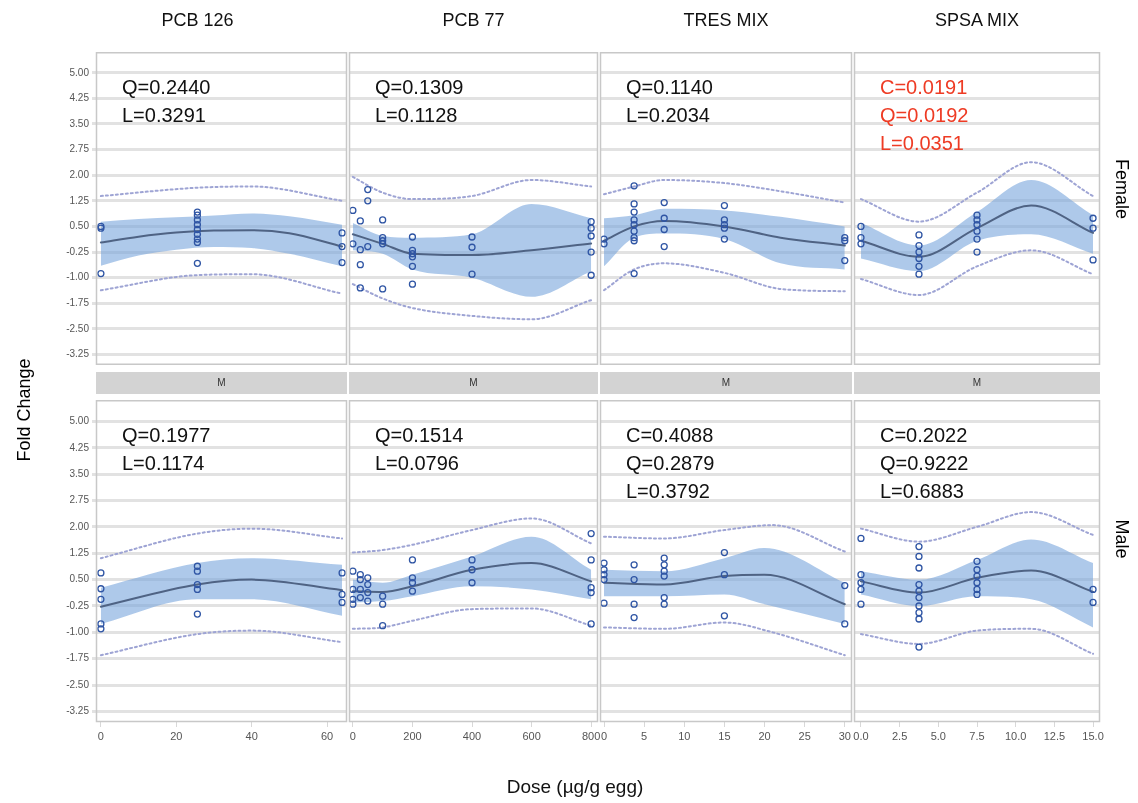 The image size is (1138, 803). I want to click on x-tick-label: 2.5, so click(899, 735).